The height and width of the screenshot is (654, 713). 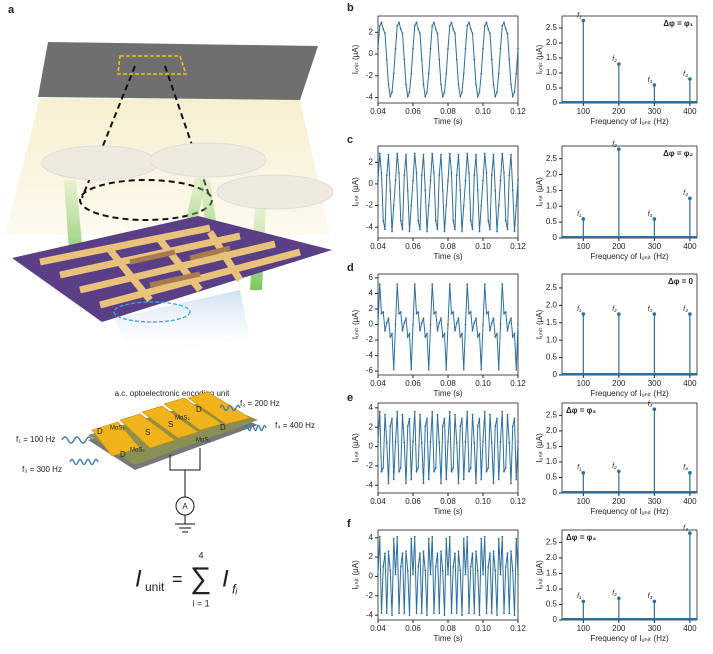 I want to click on equation-term-sub: fᵢ, so click(x=235, y=588).